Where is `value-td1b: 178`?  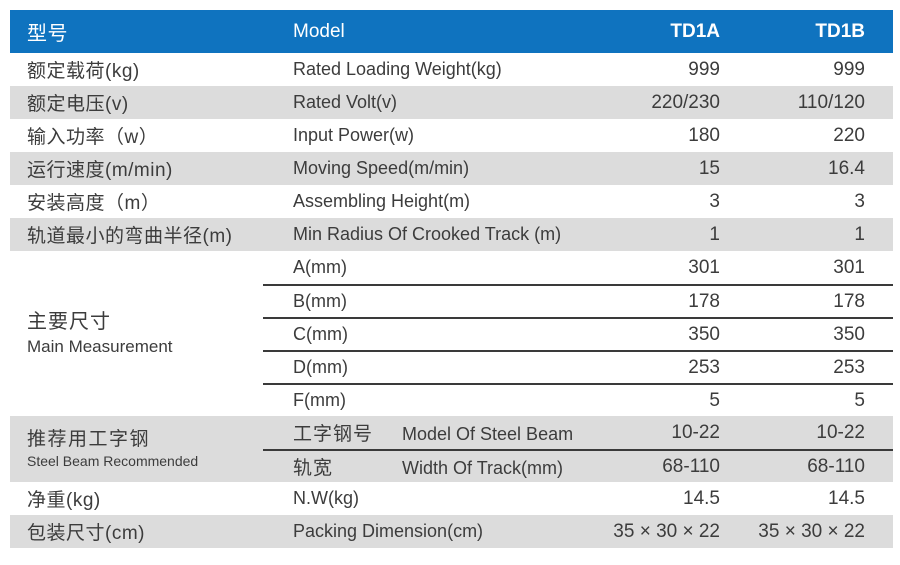
value-td1b: 178 is located at coordinates (849, 301).